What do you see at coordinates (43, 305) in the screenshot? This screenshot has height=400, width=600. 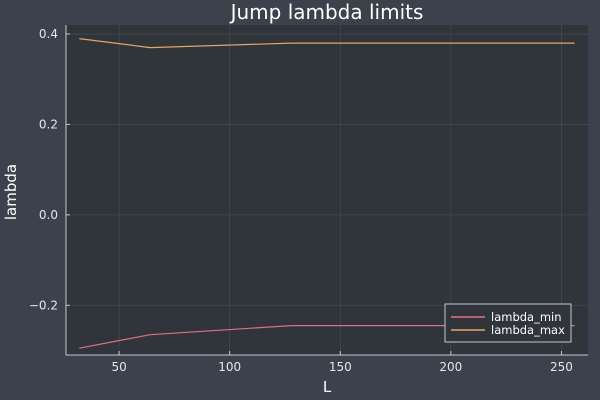 I see `y-tick-label: −0.2` at bounding box center [43, 305].